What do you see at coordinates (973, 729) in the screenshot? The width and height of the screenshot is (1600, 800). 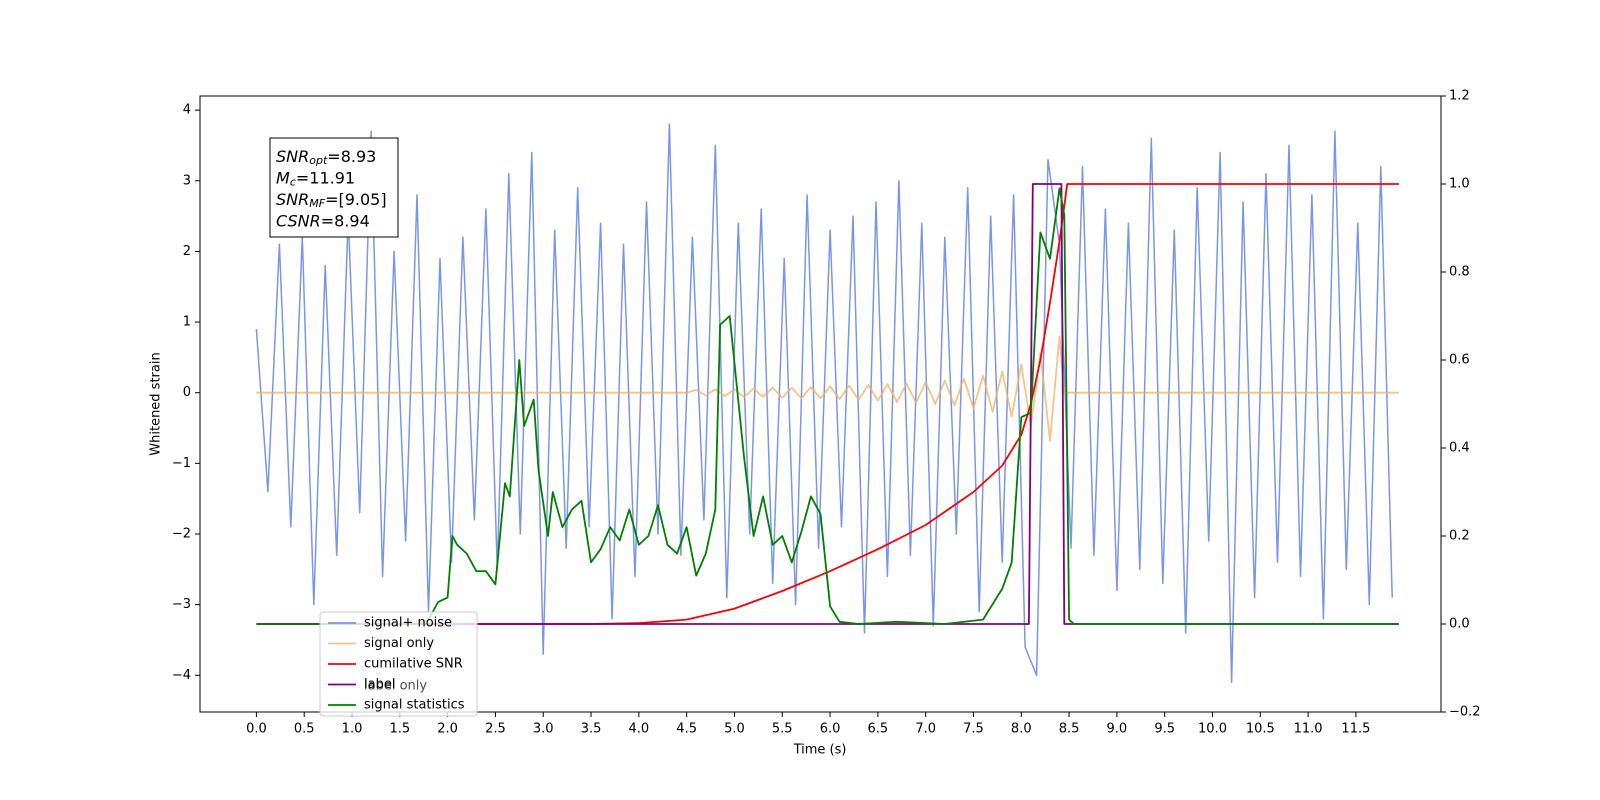 I see `x-tick-label: 7.5` at bounding box center [973, 729].